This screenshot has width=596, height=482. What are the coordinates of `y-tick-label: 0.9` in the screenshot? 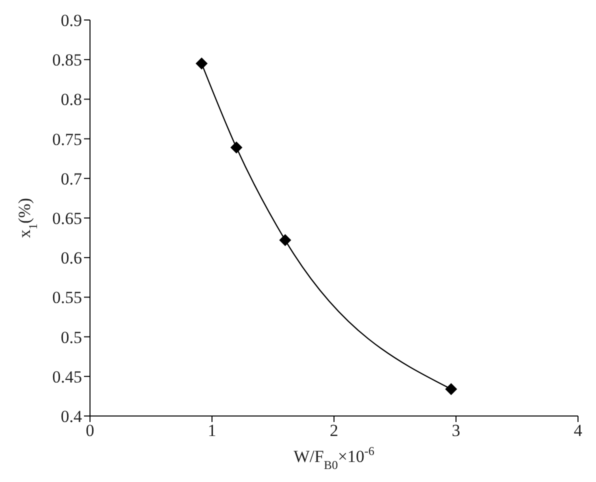 It's located at (71, 20).